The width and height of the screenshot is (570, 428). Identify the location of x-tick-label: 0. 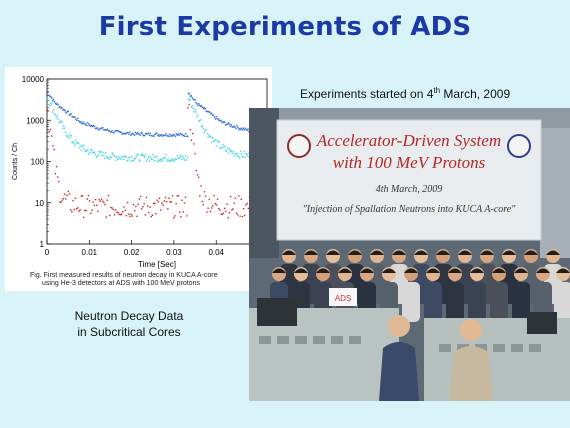
(47, 252).